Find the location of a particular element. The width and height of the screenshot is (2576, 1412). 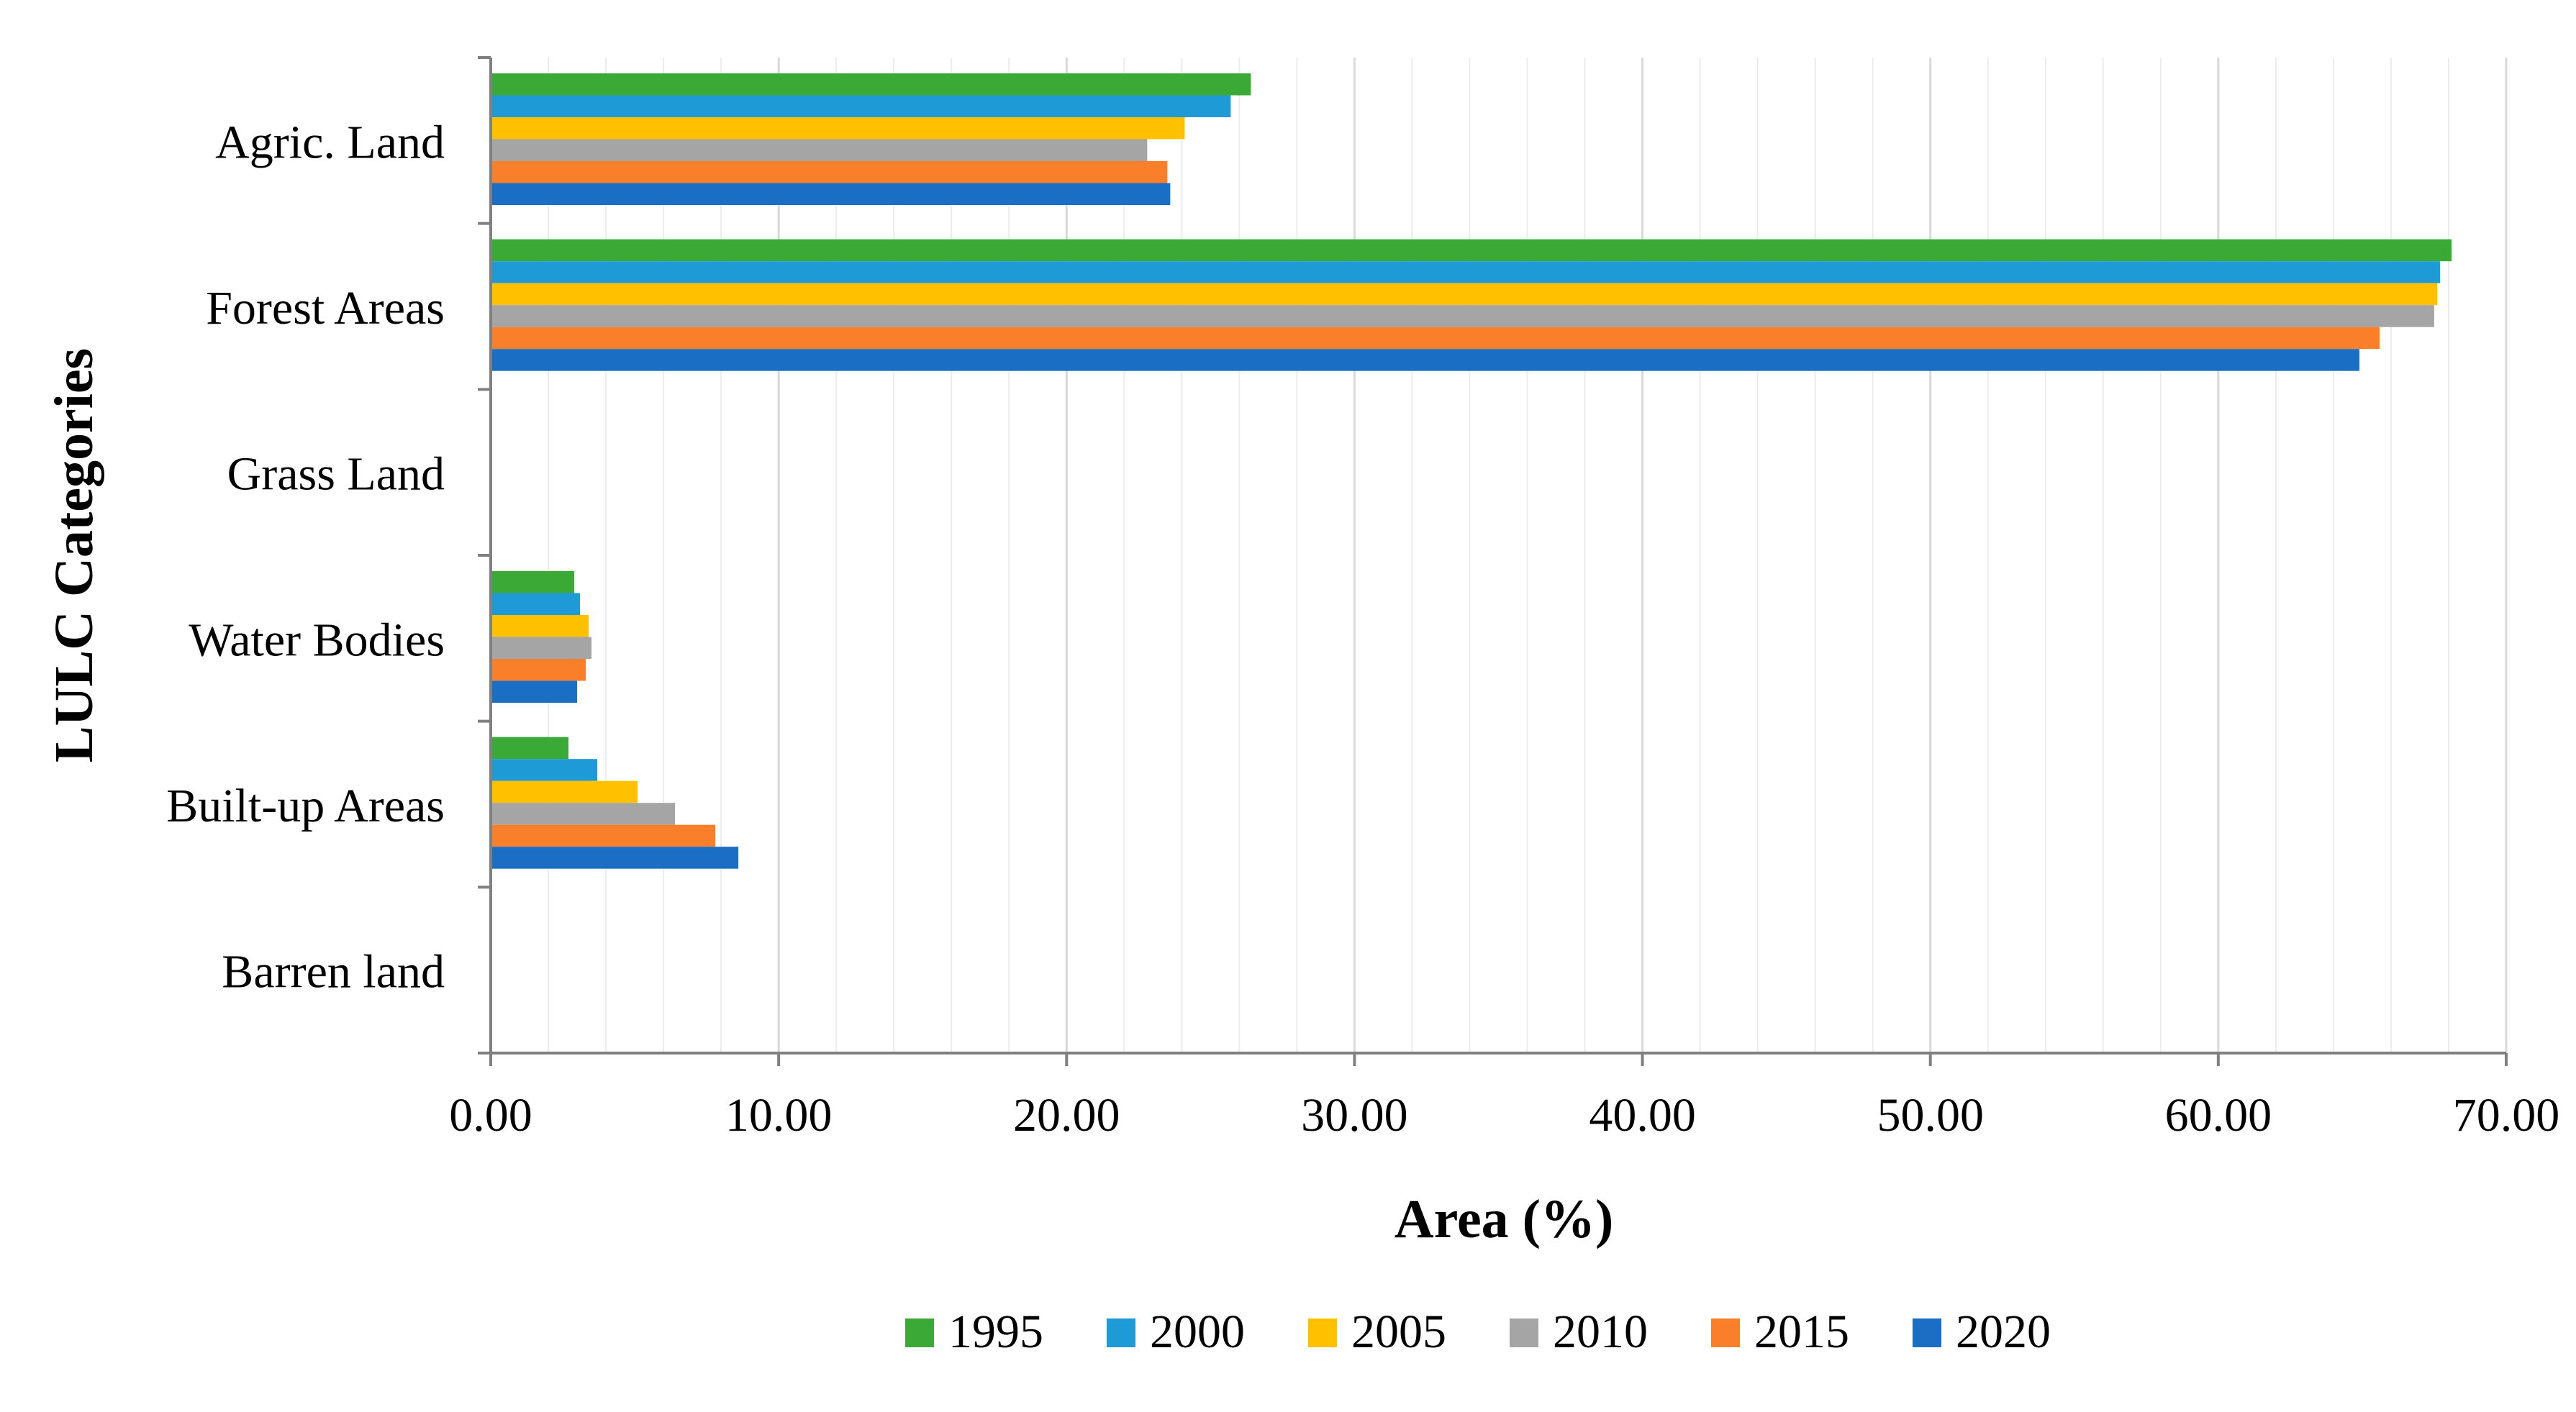

bar-1995-agric-land is located at coordinates (871, 84).